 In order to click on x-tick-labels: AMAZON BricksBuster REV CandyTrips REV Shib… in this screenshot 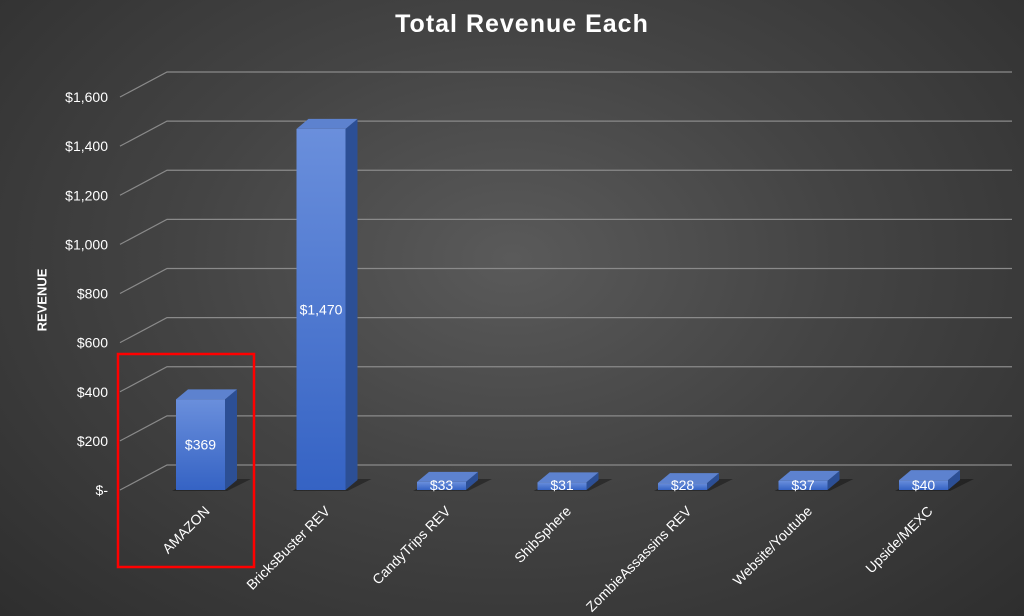, I will do `click(547, 558)`.